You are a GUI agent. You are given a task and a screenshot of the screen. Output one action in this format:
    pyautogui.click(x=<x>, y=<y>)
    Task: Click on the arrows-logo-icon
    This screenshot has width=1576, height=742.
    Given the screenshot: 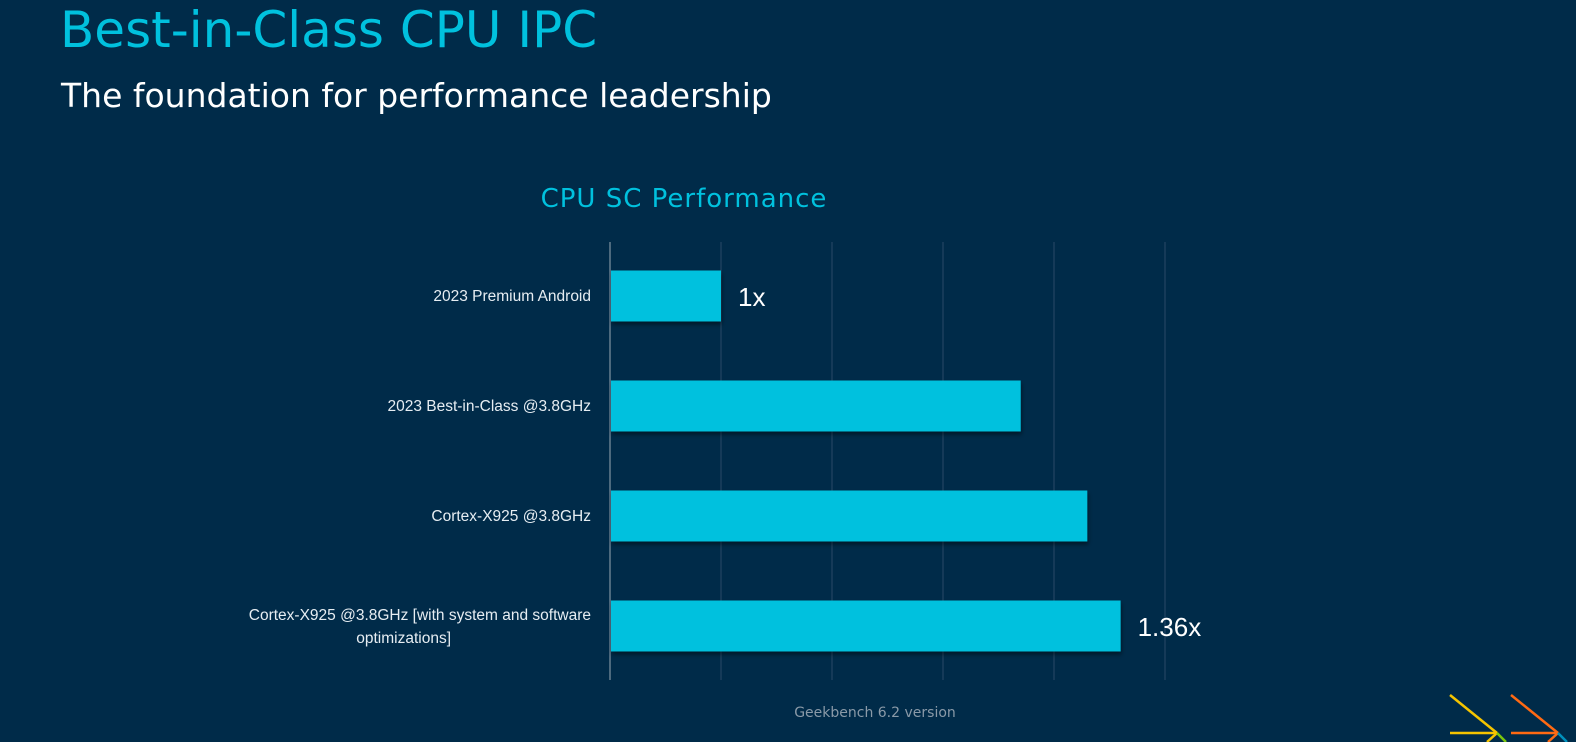 What is the action you would take?
    pyautogui.click(x=1508, y=718)
    